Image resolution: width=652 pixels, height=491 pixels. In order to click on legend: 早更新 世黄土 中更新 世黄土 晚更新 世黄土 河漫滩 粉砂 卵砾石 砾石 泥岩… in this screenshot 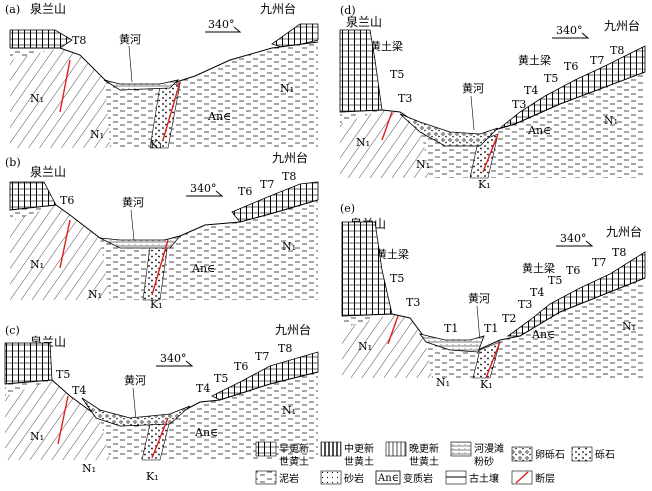, I will do `click(435, 463)`.